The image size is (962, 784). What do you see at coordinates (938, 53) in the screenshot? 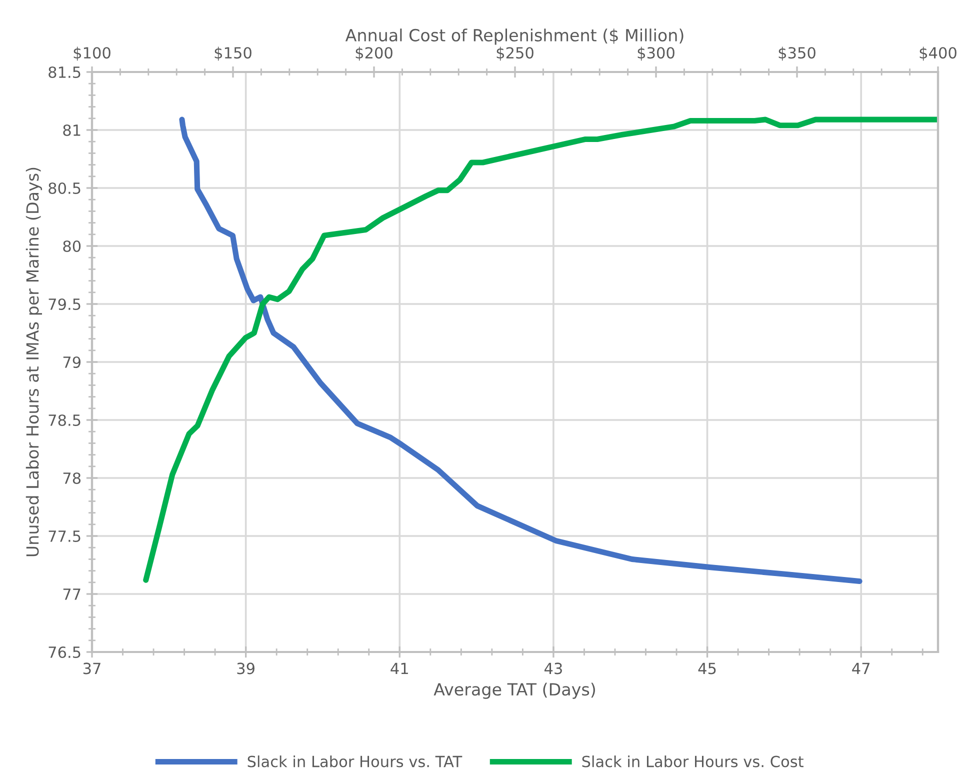
I see `x2-tick-label: $400` at bounding box center [938, 53].